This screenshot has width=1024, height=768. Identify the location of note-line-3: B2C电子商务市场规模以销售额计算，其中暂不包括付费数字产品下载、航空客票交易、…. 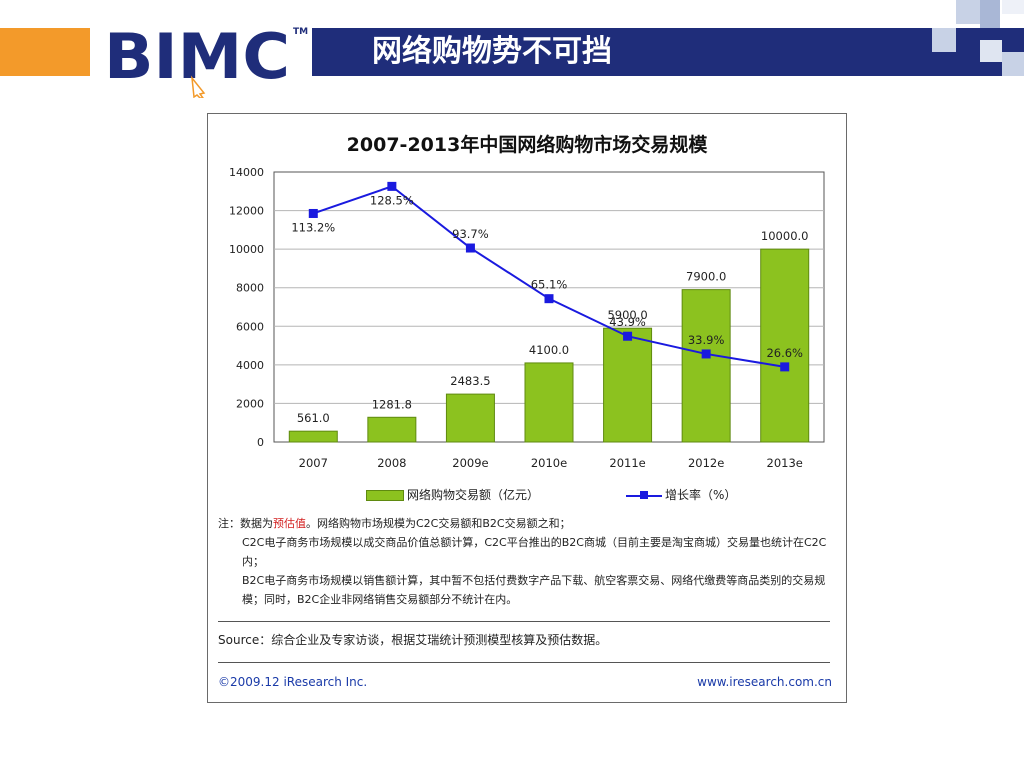
(534, 590).